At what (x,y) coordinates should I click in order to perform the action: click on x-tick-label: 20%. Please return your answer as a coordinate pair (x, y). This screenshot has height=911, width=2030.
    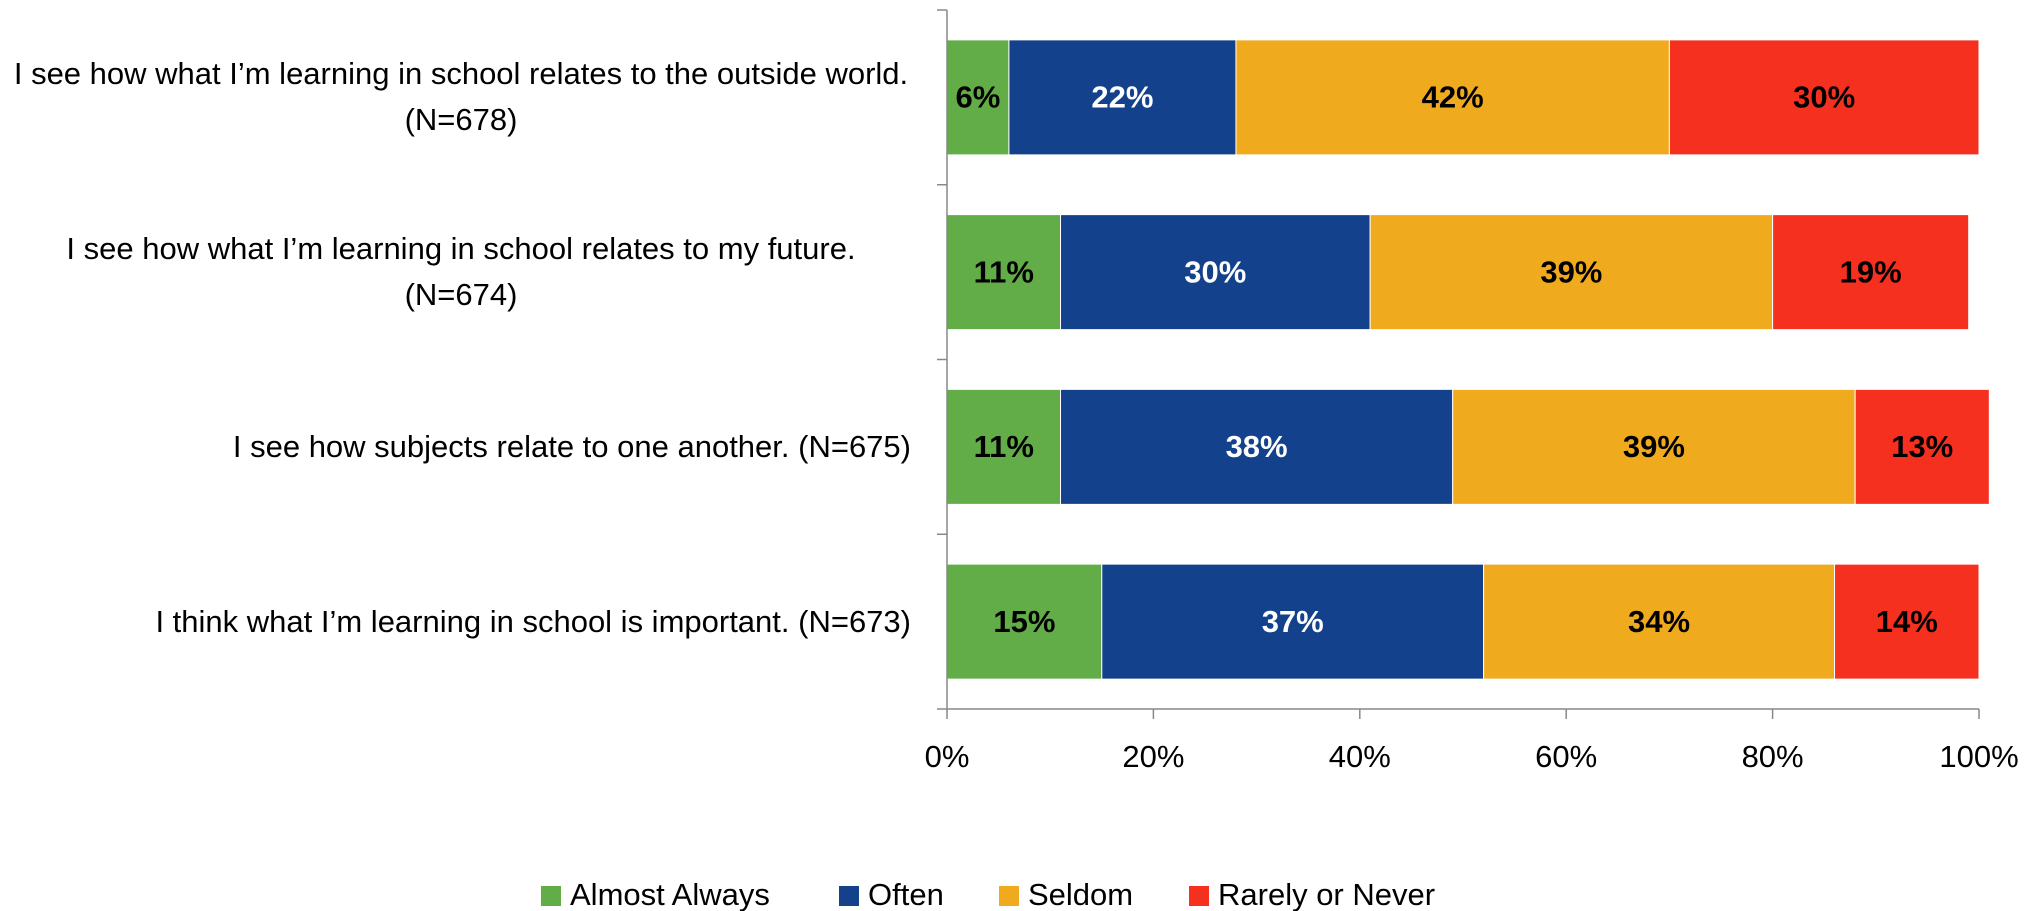
    Looking at the image, I should click on (1153, 756).